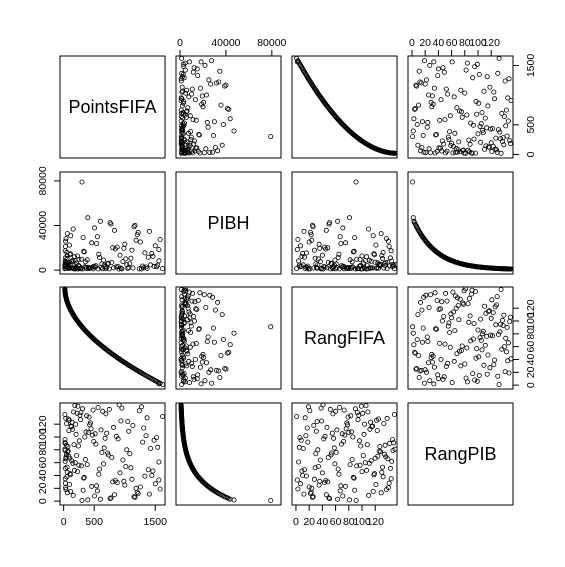  What do you see at coordinates (43, 225) in the screenshot?
I see `tick-label: 40000` at bounding box center [43, 225].